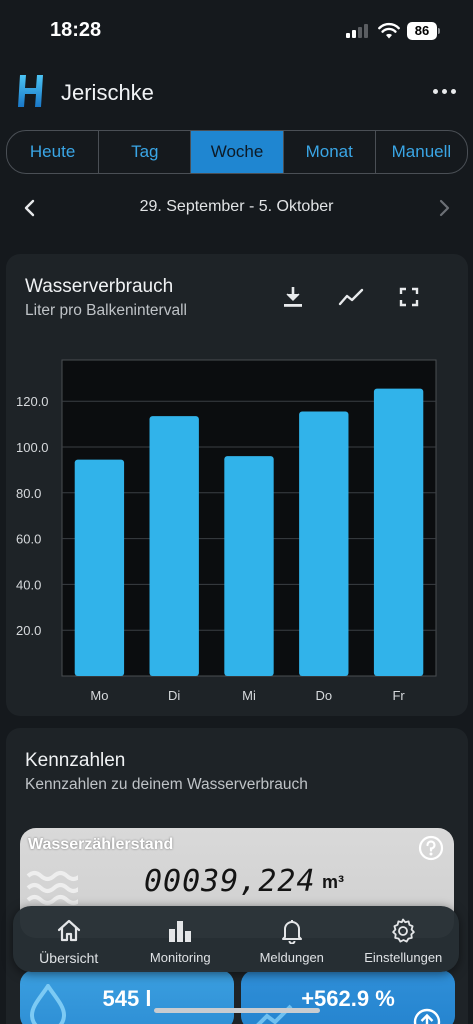  I want to click on x-tick-label: Mi, so click(249, 695).